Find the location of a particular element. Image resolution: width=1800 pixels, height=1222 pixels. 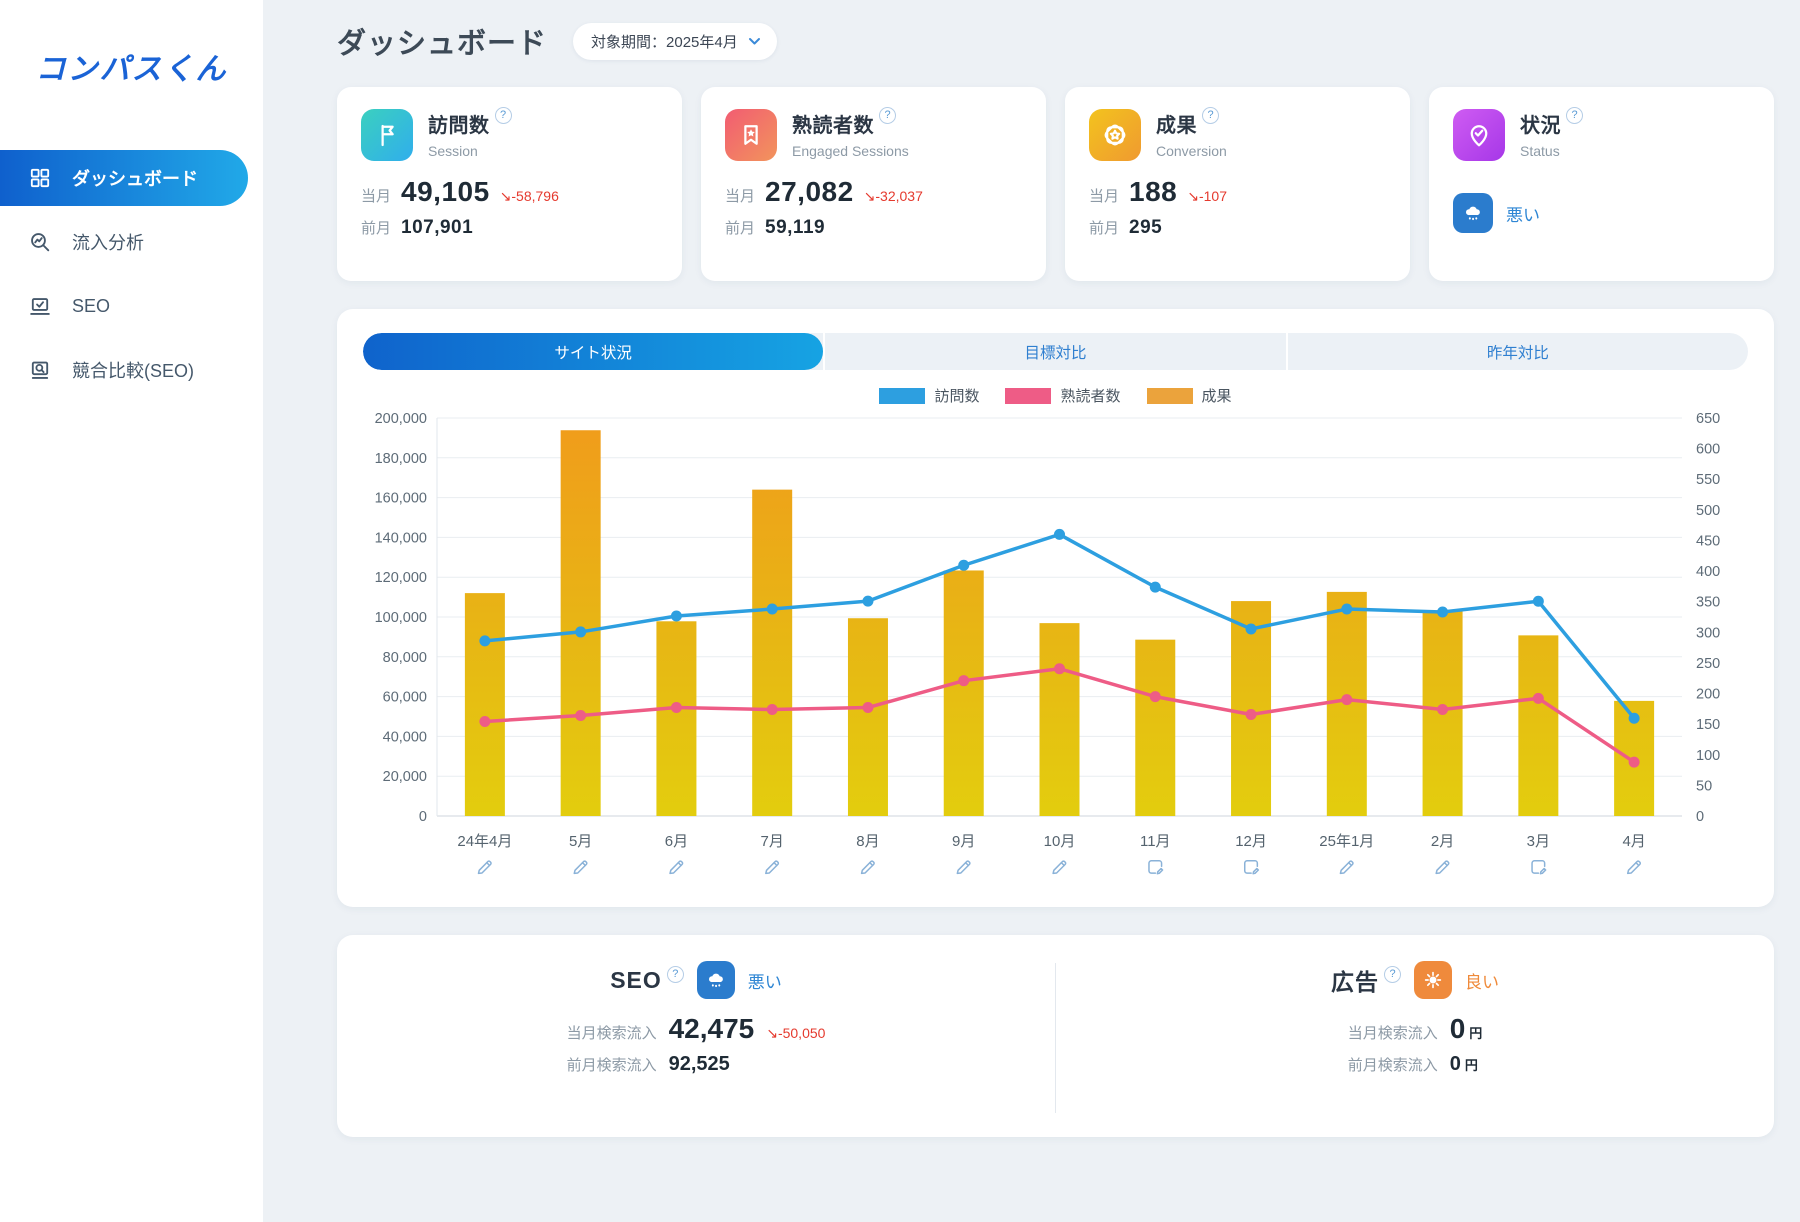

svg-text: 100,000 is located at coordinates (401, 618).